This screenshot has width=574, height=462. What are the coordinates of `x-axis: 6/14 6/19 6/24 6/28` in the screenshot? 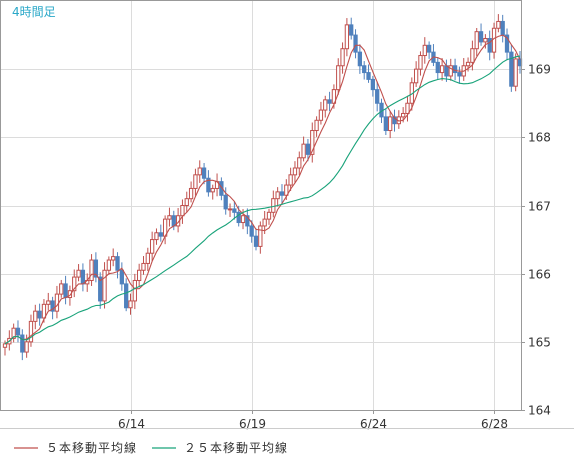 It's located at (313, 420).